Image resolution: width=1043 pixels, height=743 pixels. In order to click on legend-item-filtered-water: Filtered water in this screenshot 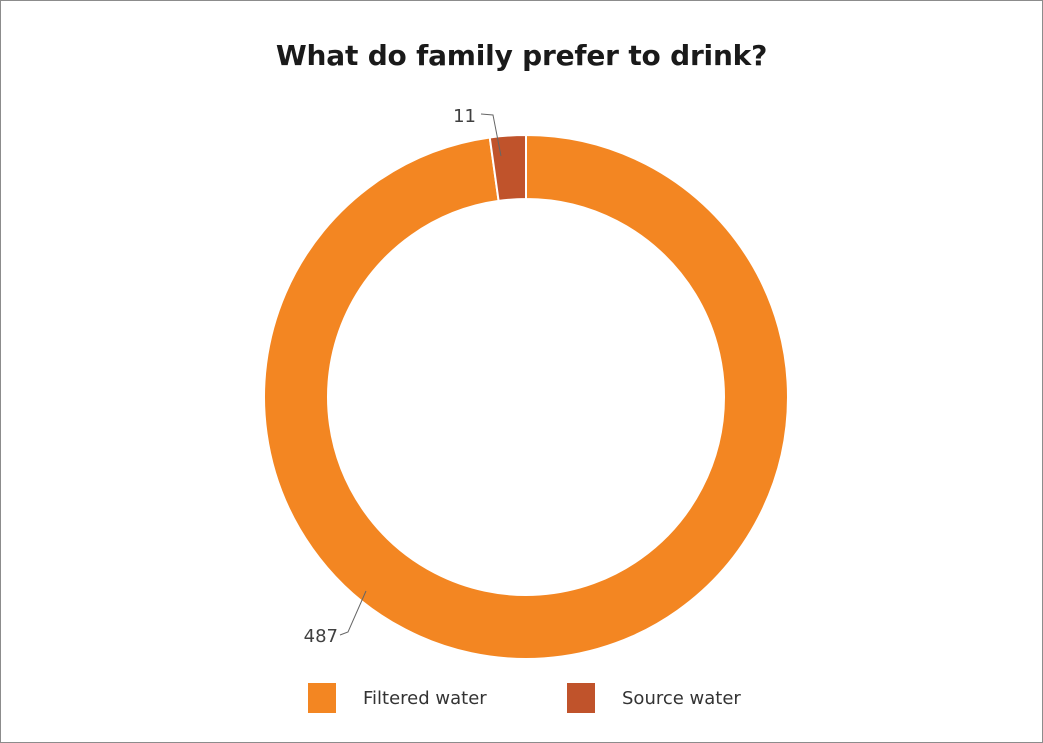, I will do `click(397, 698)`.